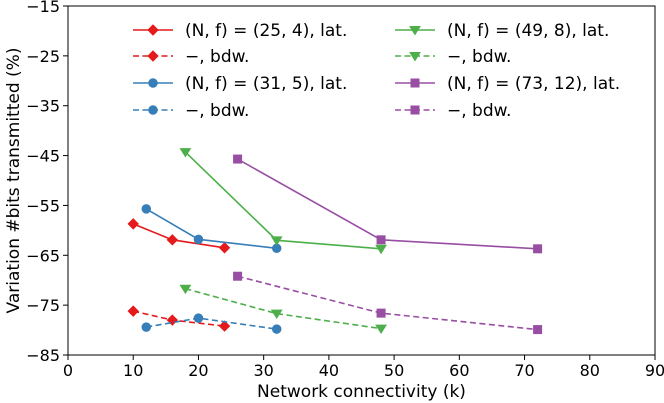 The height and width of the screenshot is (403, 664). Describe the element at coordinates (479, 57) in the screenshot. I see `legend-label-5: −, bdw.` at that location.